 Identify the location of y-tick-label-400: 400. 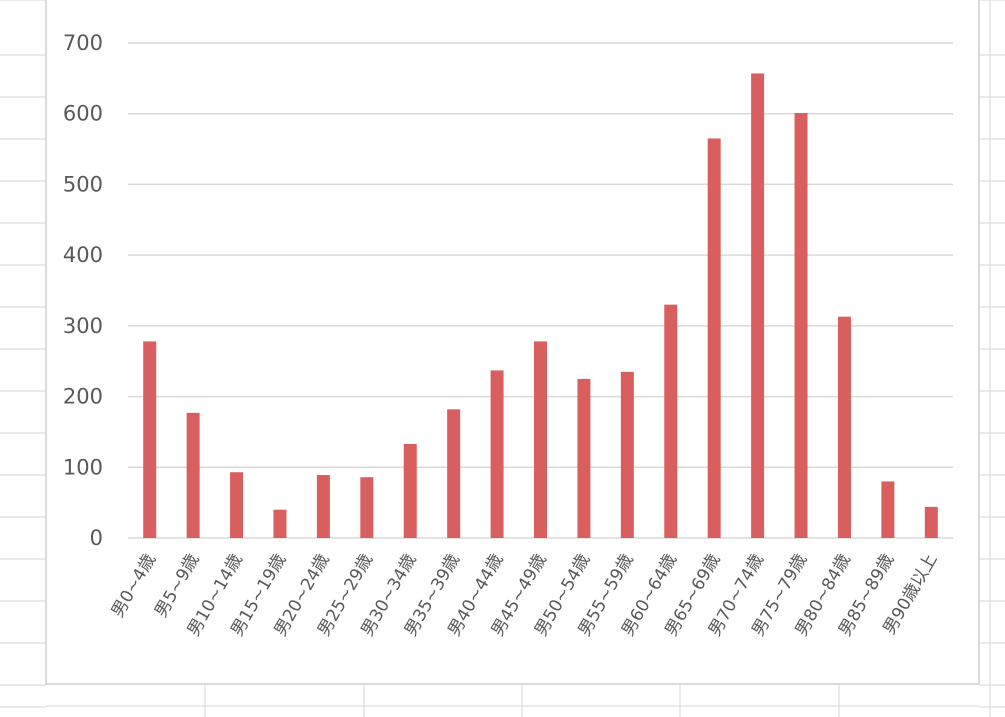
(83, 255).